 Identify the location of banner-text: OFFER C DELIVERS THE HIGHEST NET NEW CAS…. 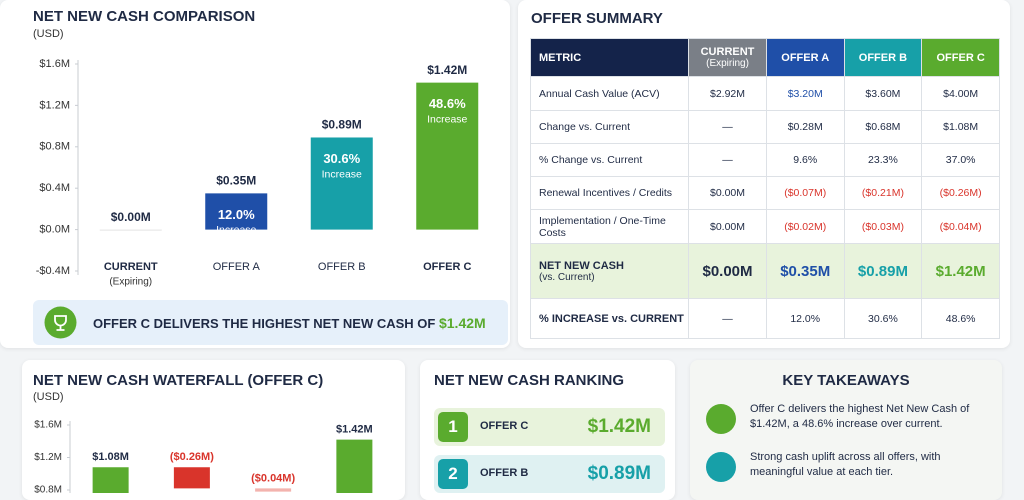
(289, 323).